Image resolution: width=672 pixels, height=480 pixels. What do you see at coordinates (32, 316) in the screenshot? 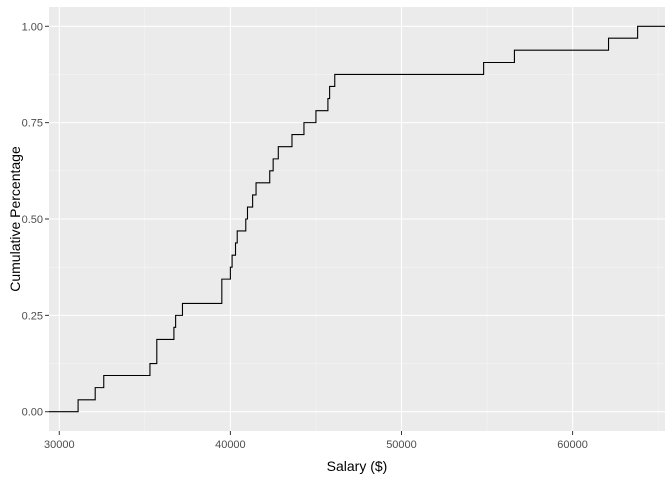
I see `y-tick-label: 0.25` at bounding box center [32, 316].